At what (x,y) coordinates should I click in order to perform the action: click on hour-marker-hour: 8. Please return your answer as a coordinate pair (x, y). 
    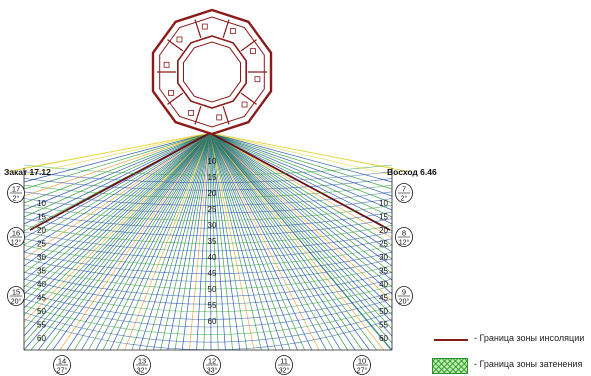
    Looking at the image, I should click on (404, 233).